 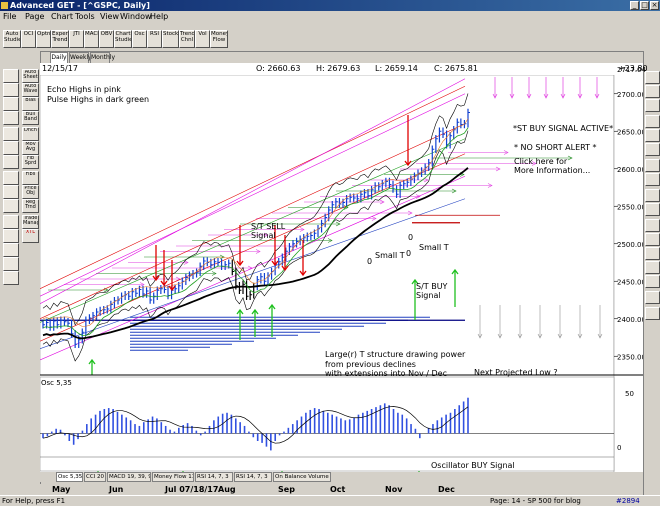 What do you see at coordinates (123, 39) in the screenshot?
I see `chart-studies-button: Chart Studies` at bounding box center [123, 39].